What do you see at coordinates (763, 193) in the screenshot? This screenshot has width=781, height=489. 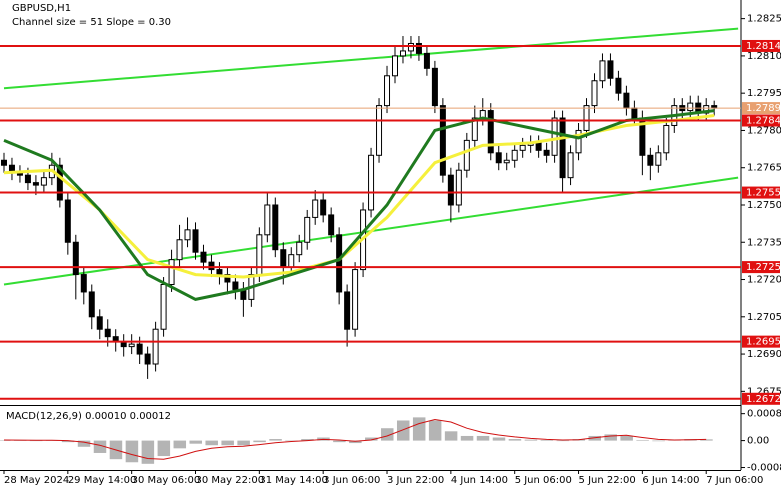 I see `level-label: 1.2755` at bounding box center [763, 193].